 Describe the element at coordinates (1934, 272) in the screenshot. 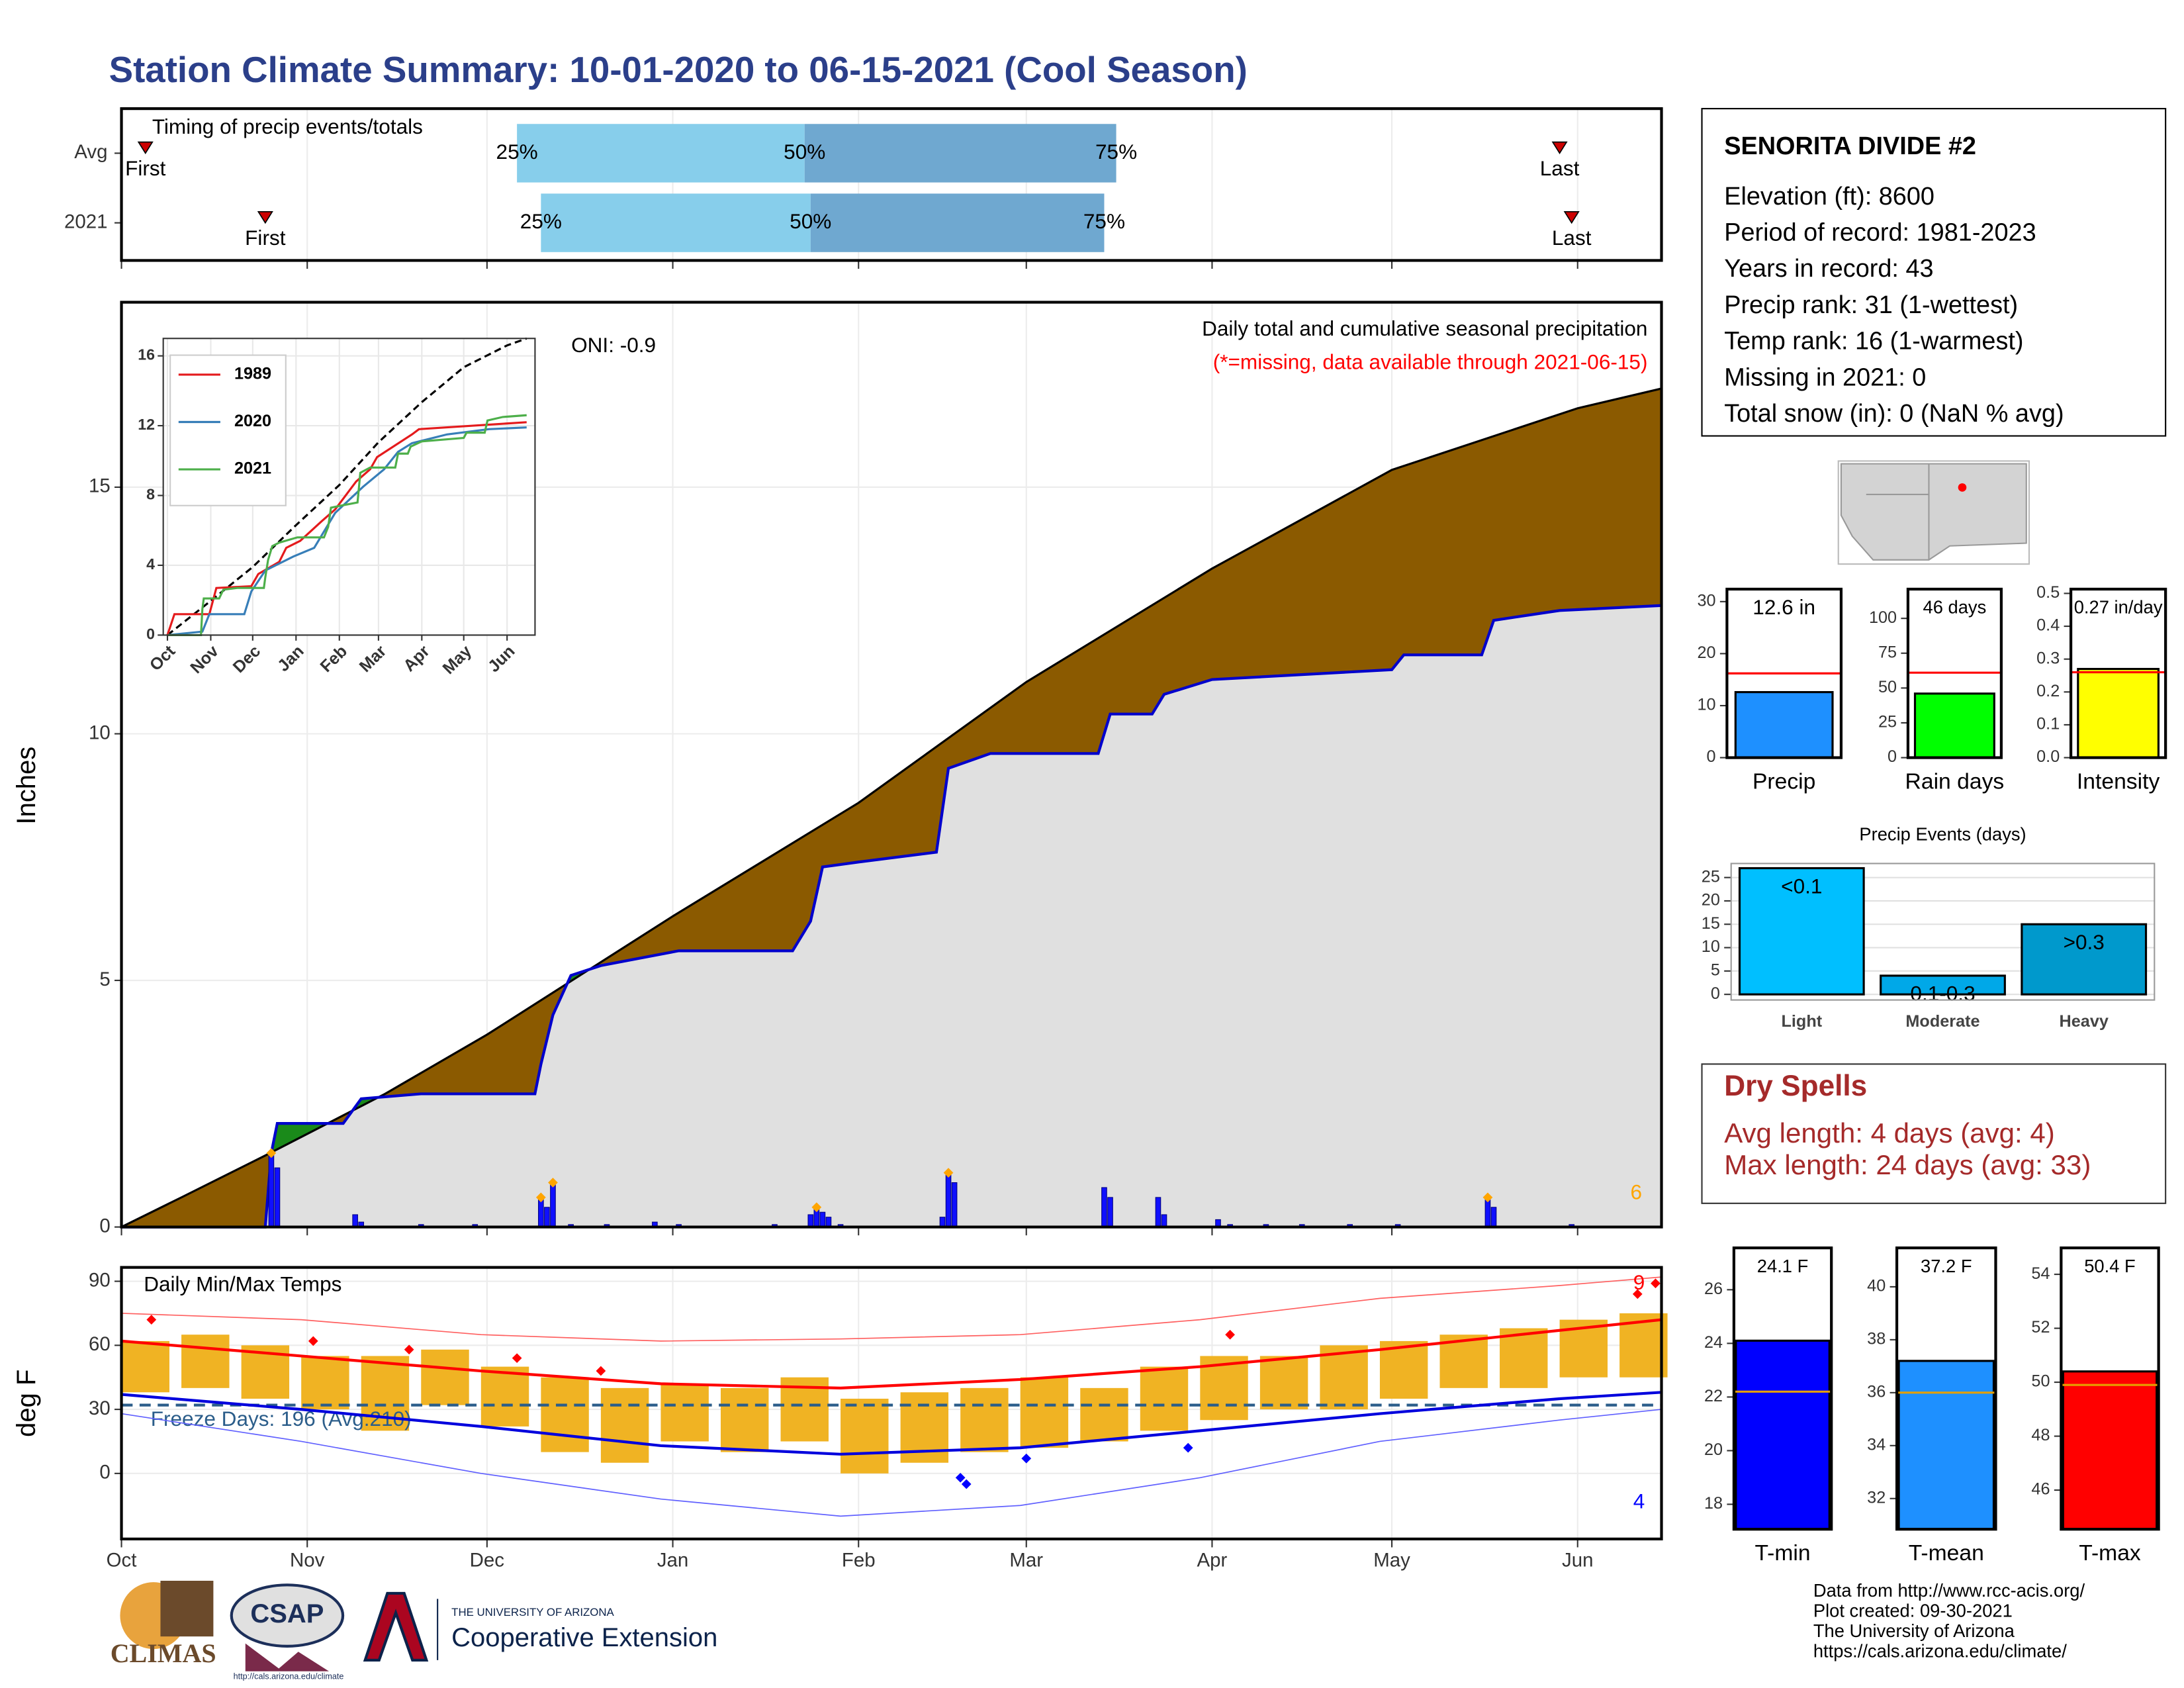

I see `station-box` at that location.